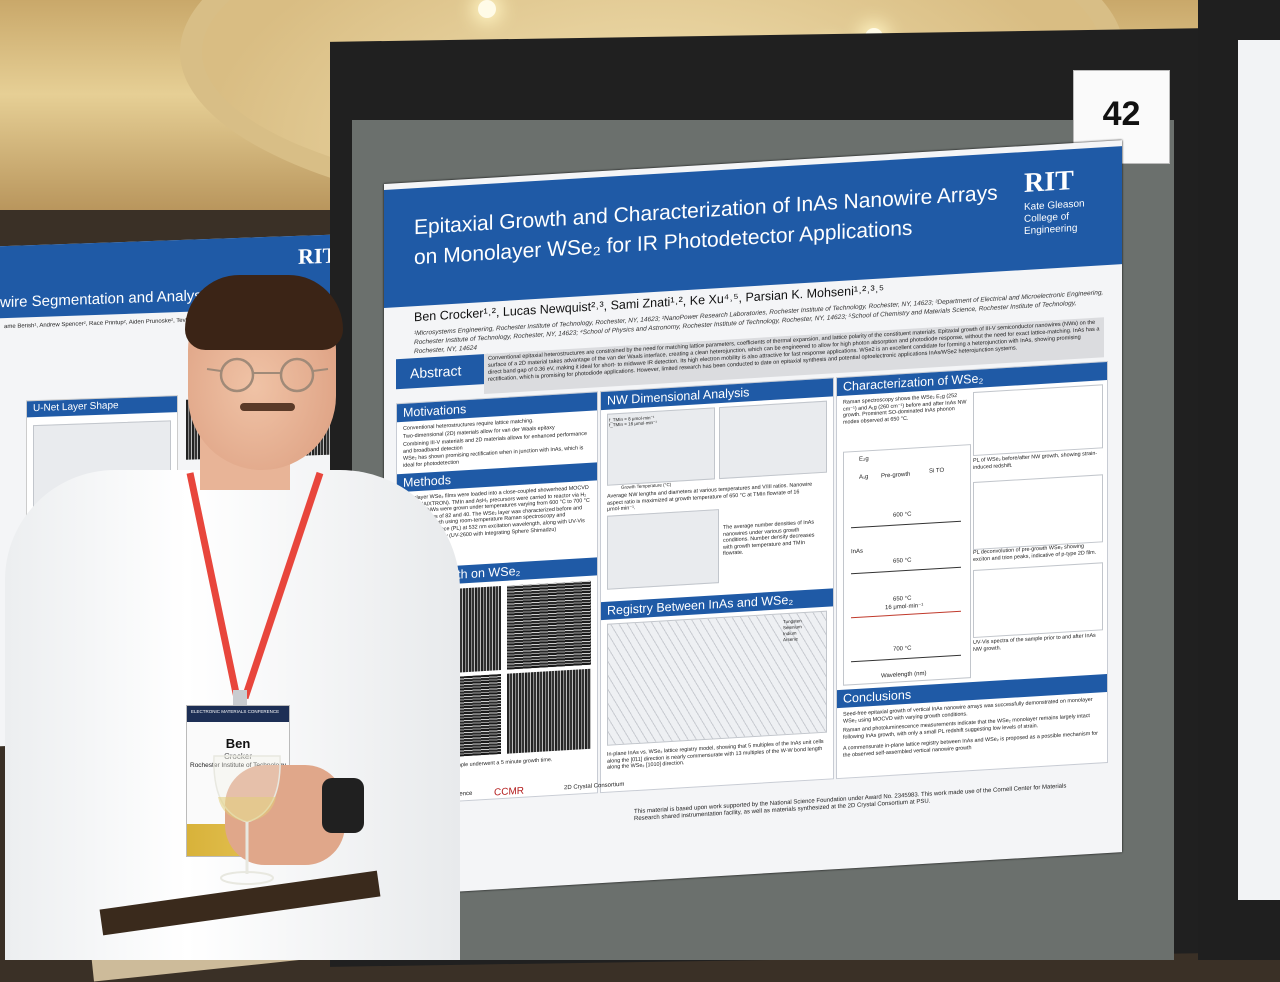  Describe the element at coordinates (1121, 114) in the screenshot. I see `booth-number: 42` at that location.